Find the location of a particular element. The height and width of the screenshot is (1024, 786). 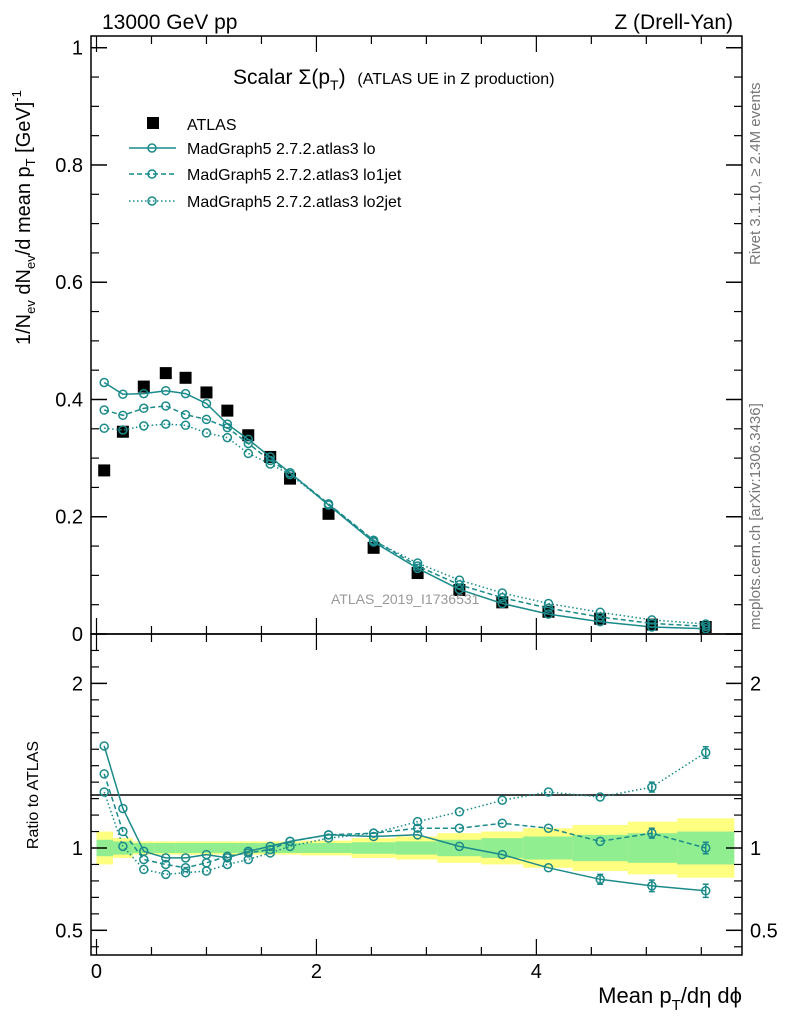

x-tick-label: 4 is located at coordinates (536, 972).